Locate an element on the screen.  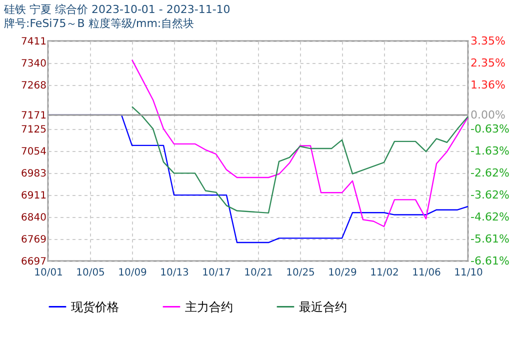
y2-tick-label: -6.61% is located at coordinates (490, 261).